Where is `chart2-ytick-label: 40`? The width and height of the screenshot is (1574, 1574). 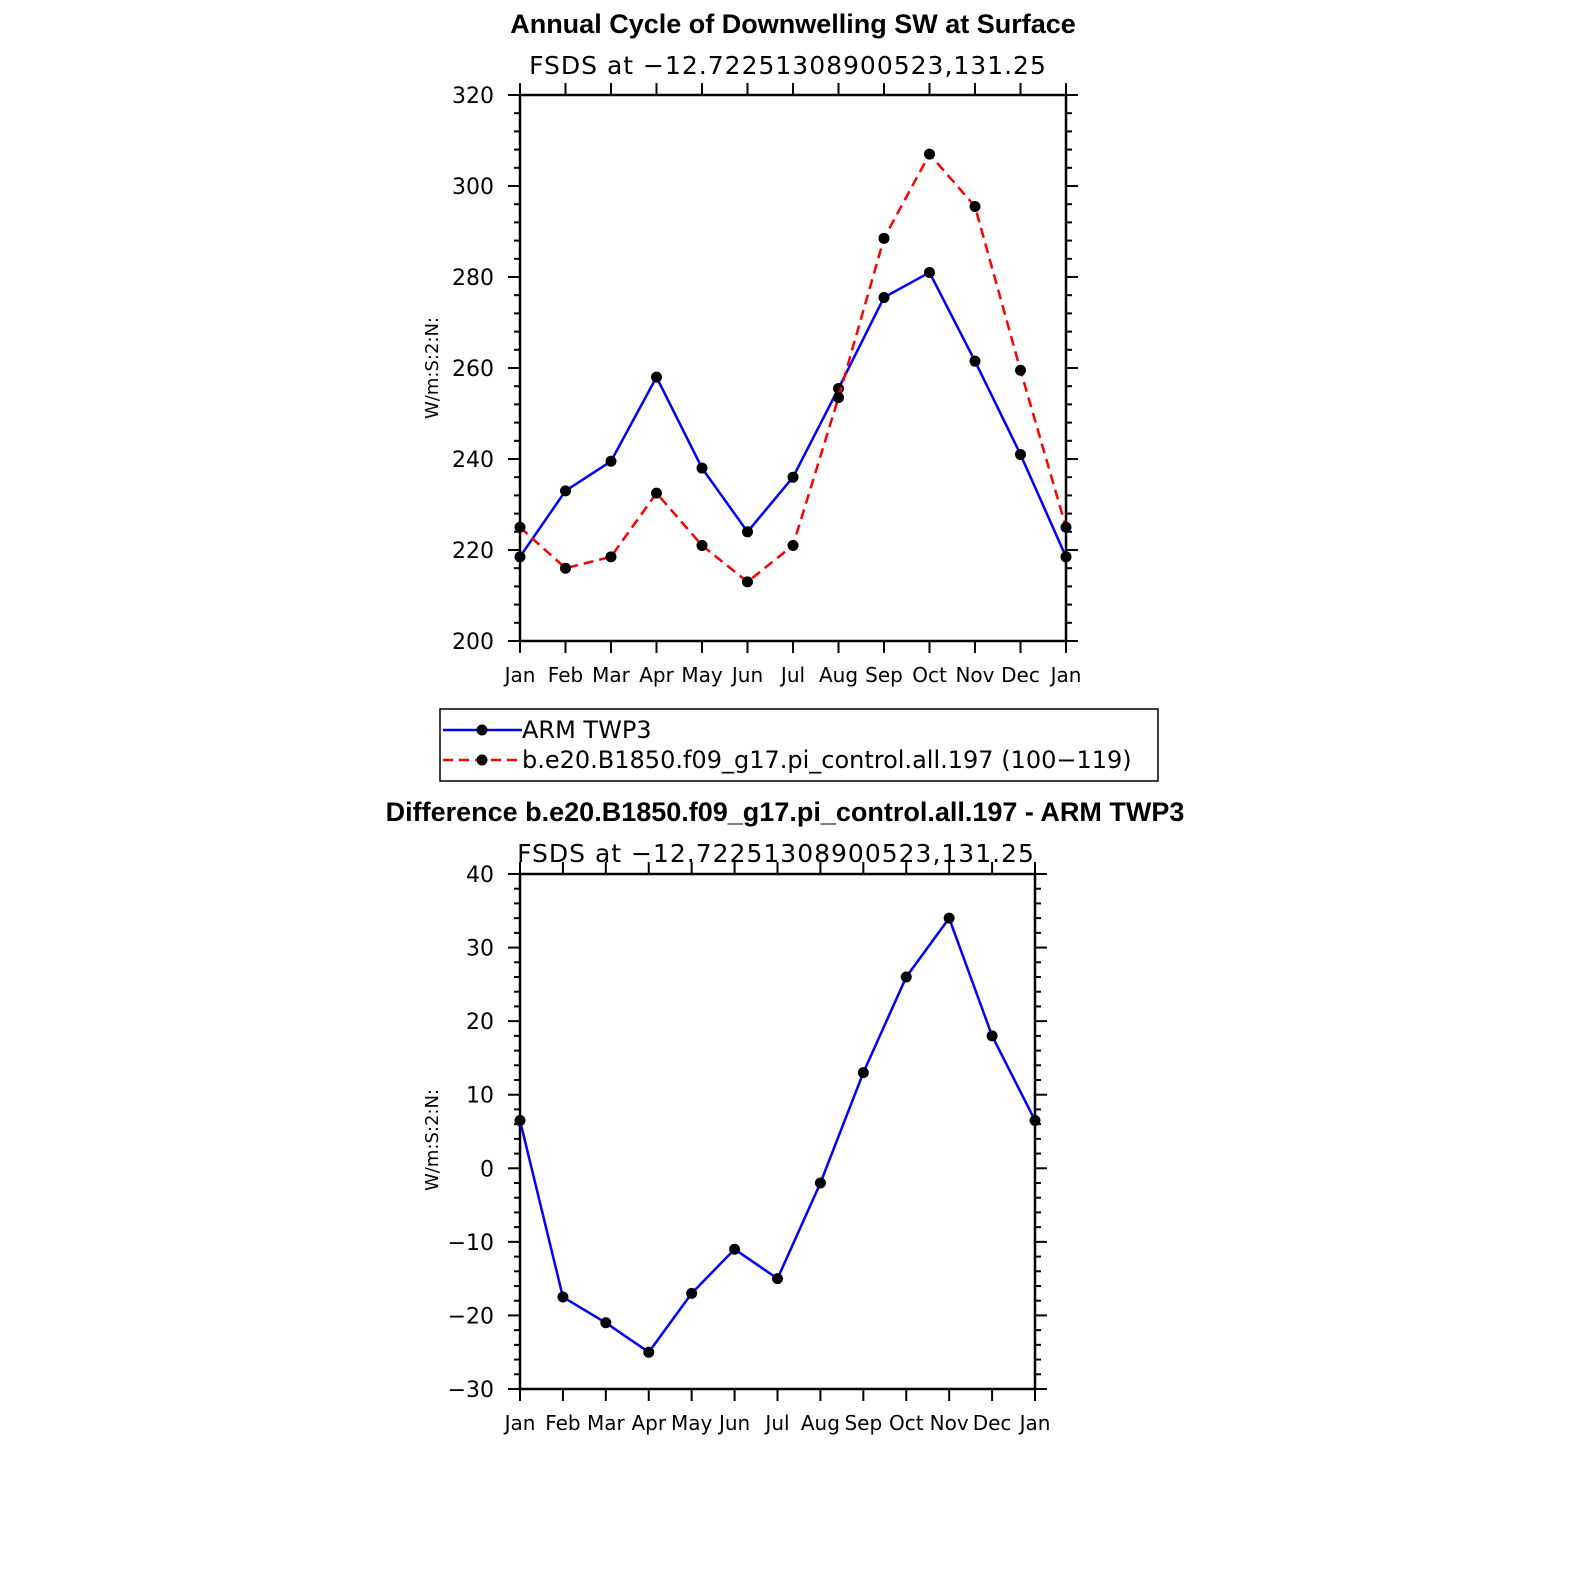
chart2-ytick-label: 40 is located at coordinates (480, 875).